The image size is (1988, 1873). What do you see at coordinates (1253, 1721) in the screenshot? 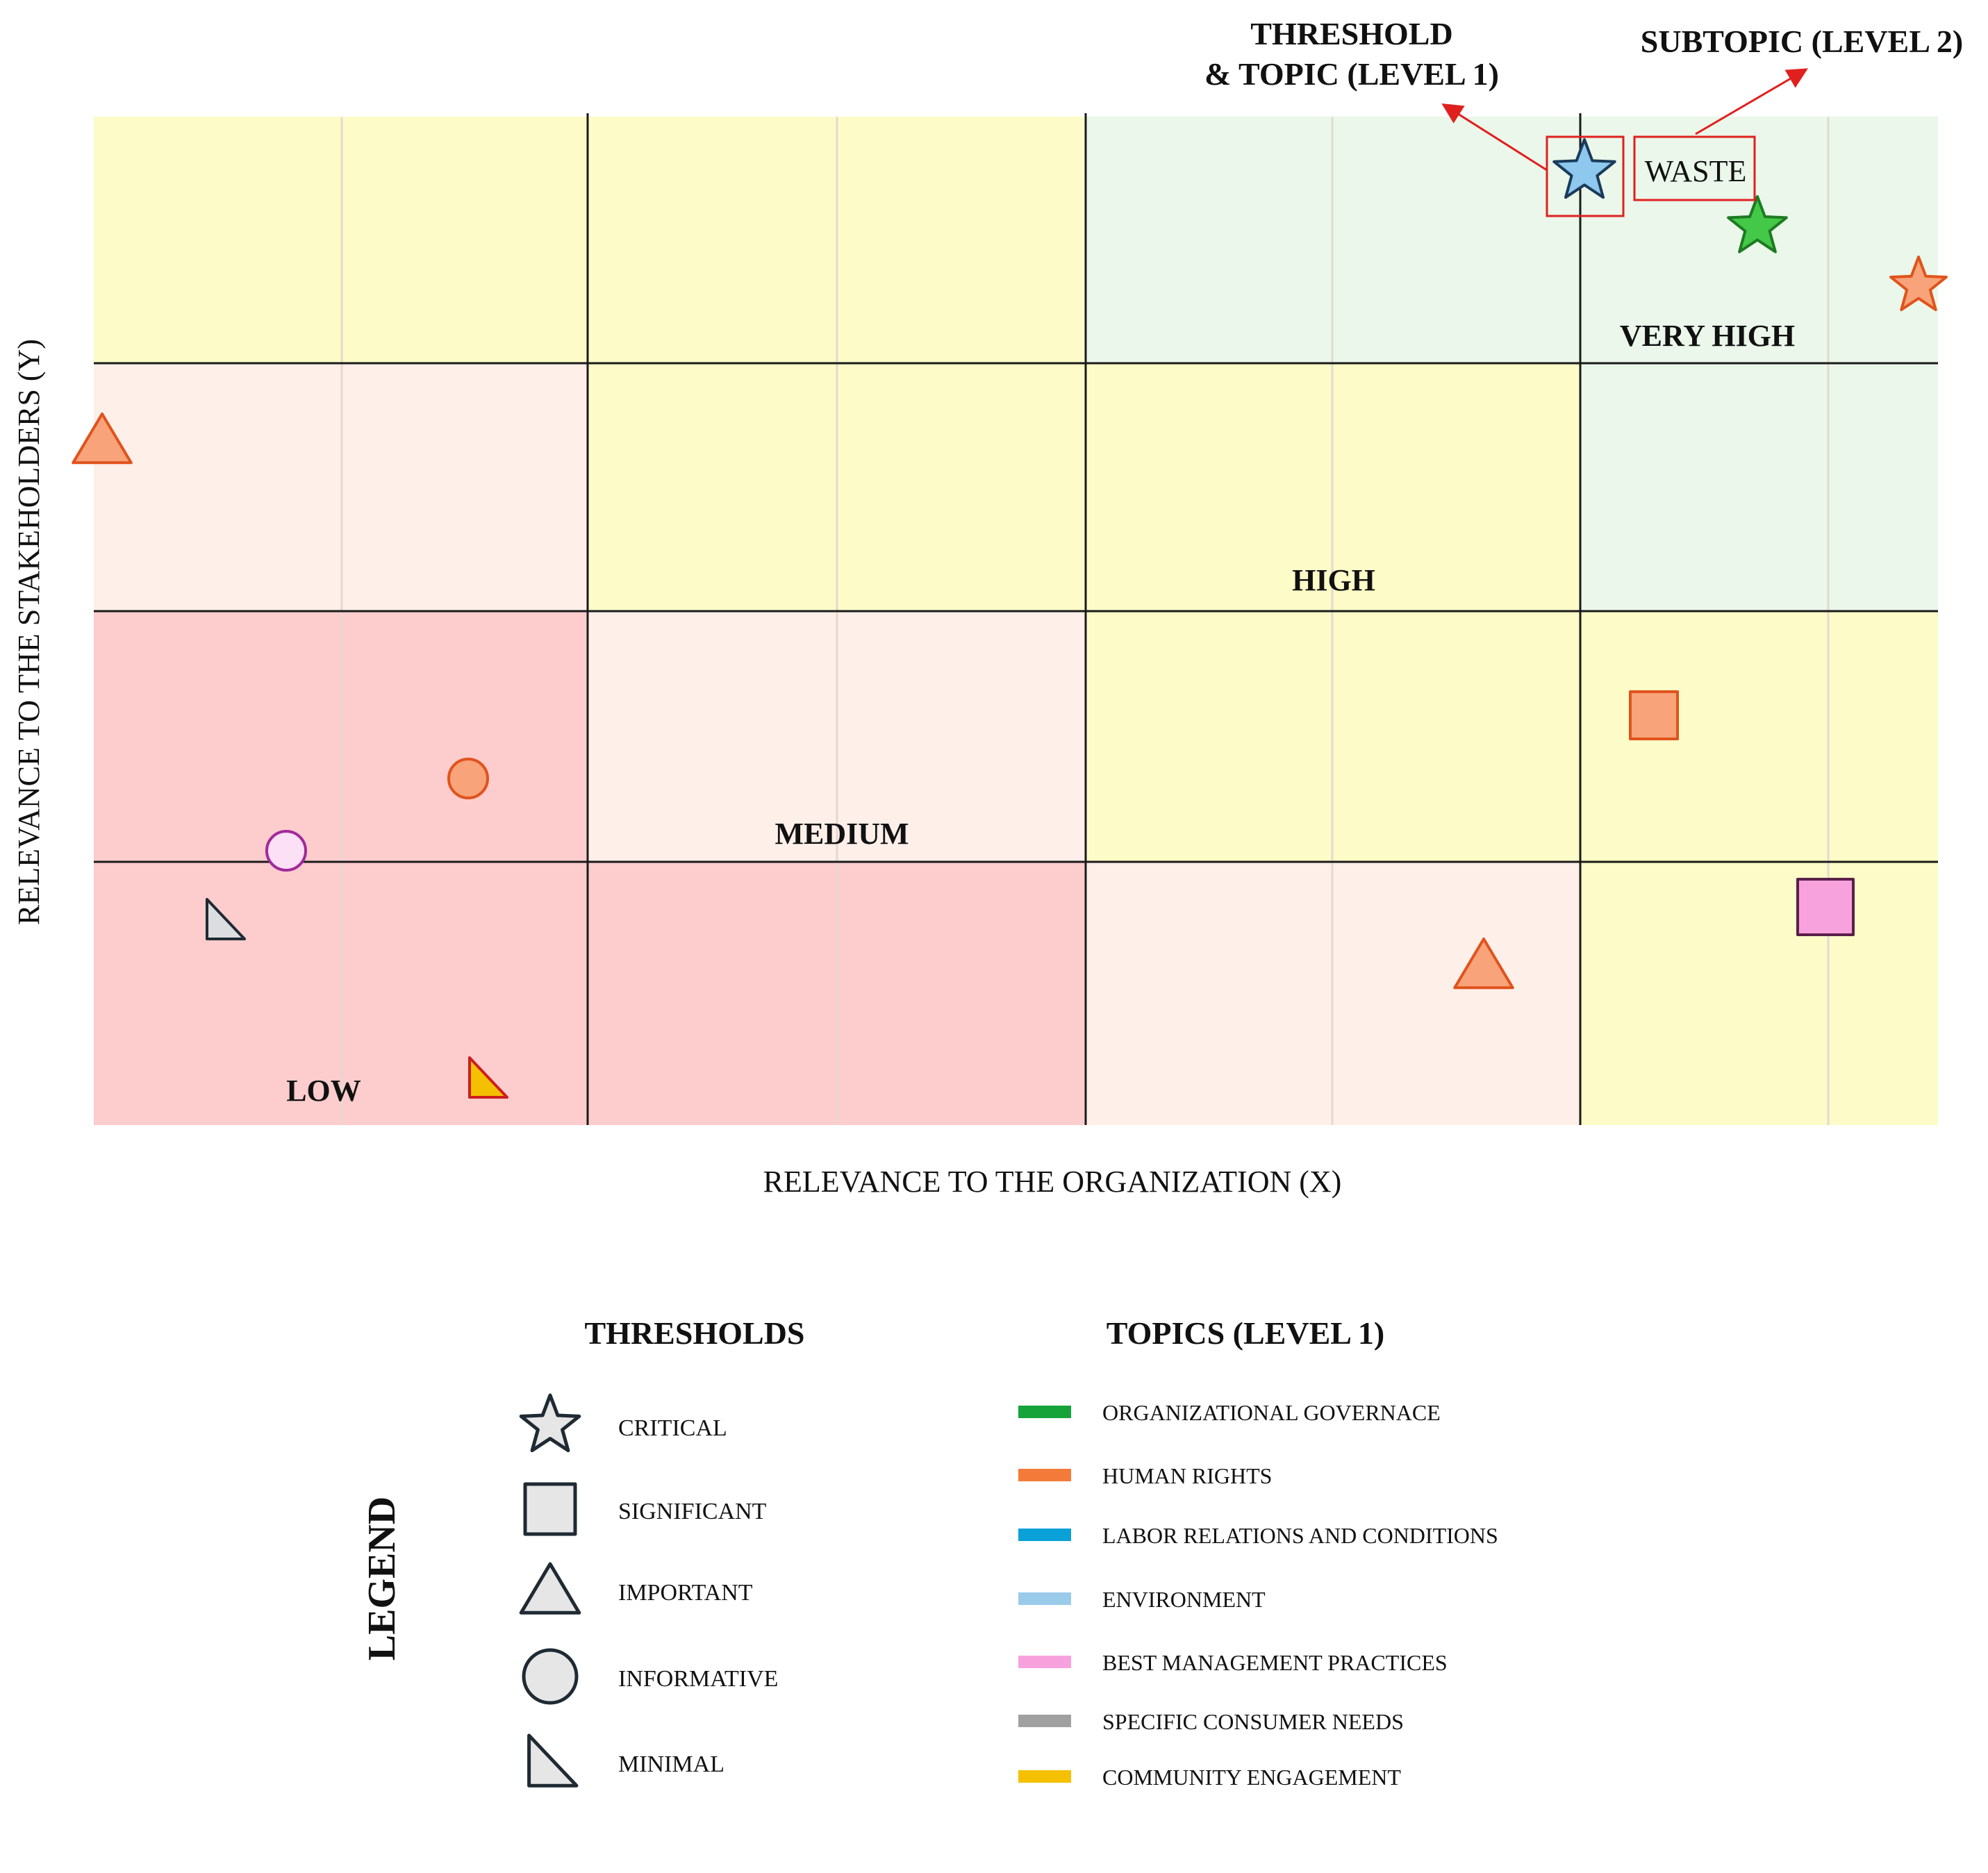
I see `topic-label: SPECIFIC CONSUMER NEEDS` at bounding box center [1253, 1721].